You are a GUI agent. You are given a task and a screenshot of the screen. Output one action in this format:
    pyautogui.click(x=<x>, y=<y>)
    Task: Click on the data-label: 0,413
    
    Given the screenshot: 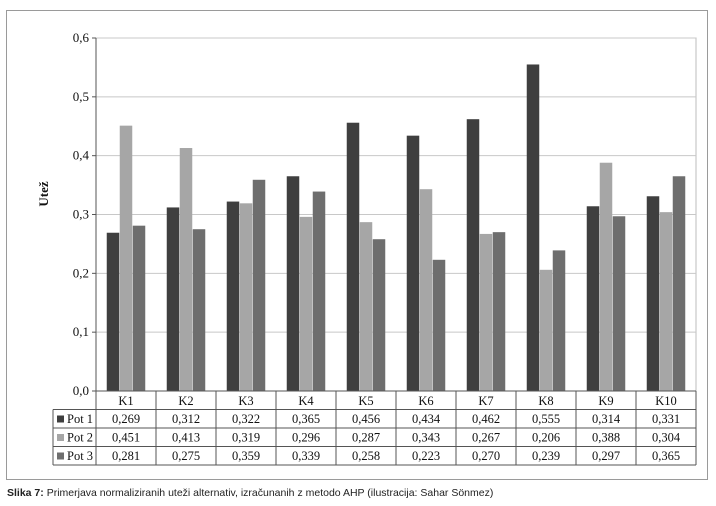 What is the action you would take?
    pyautogui.click(x=186, y=438)
    